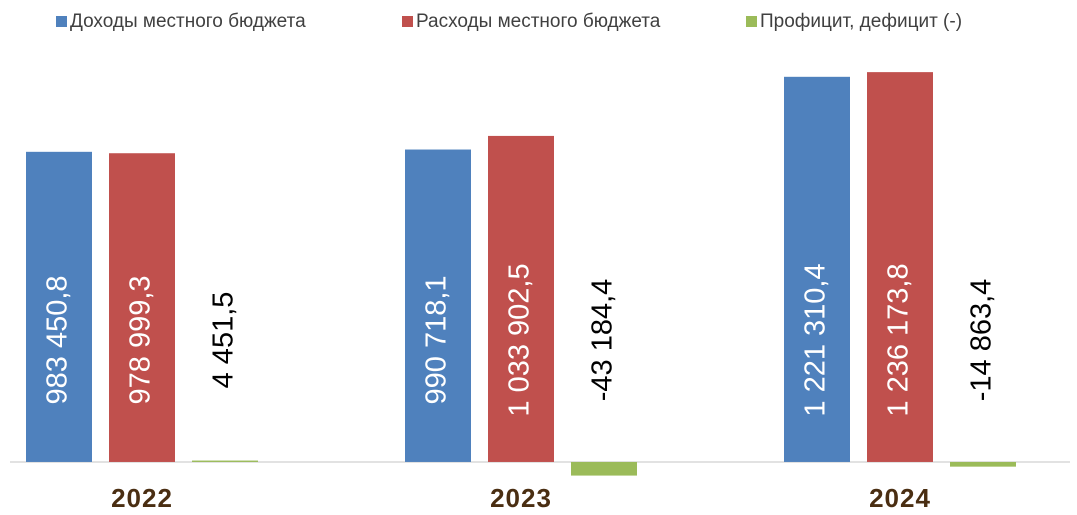 The width and height of the screenshot is (1077, 515). What do you see at coordinates (982, 340) in the screenshot?
I see `data-label: -14 863,4` at bounding box center [982, 340].